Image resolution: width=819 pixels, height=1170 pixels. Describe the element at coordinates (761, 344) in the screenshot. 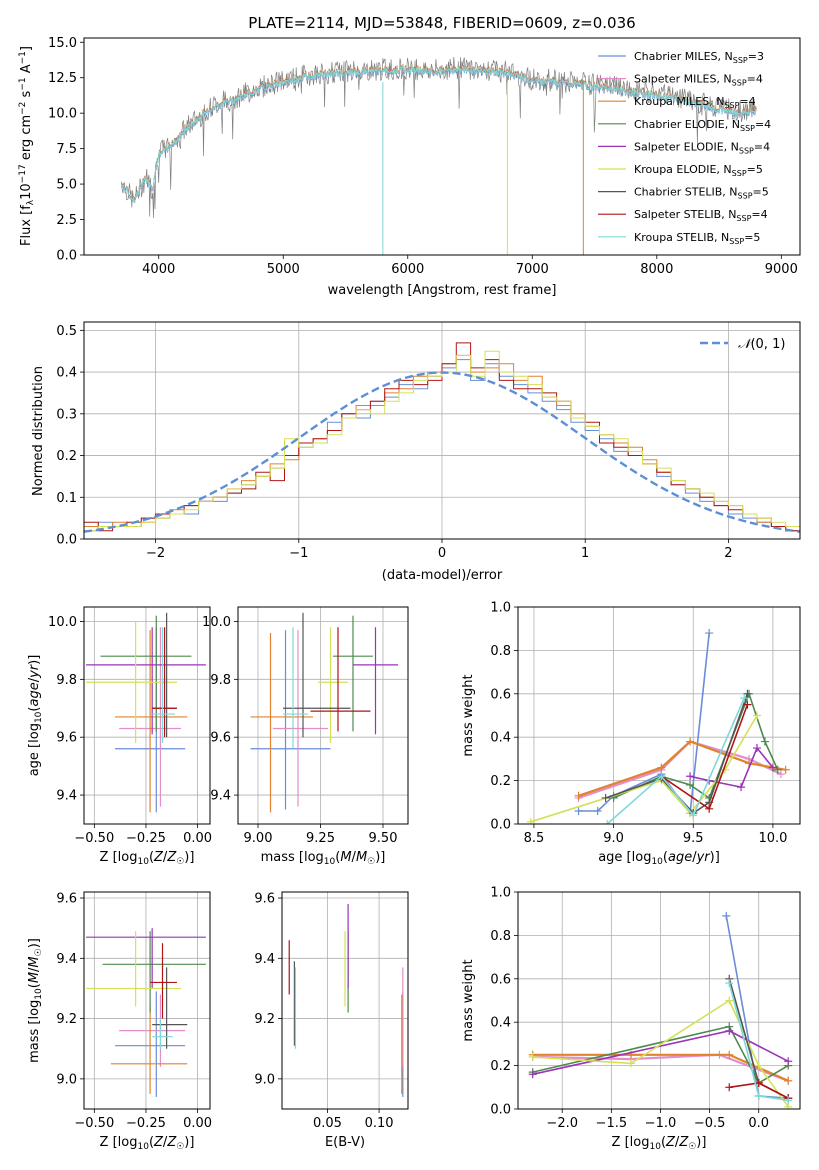

I see `legend-entry: 𝒩(0, 1)` at that location.